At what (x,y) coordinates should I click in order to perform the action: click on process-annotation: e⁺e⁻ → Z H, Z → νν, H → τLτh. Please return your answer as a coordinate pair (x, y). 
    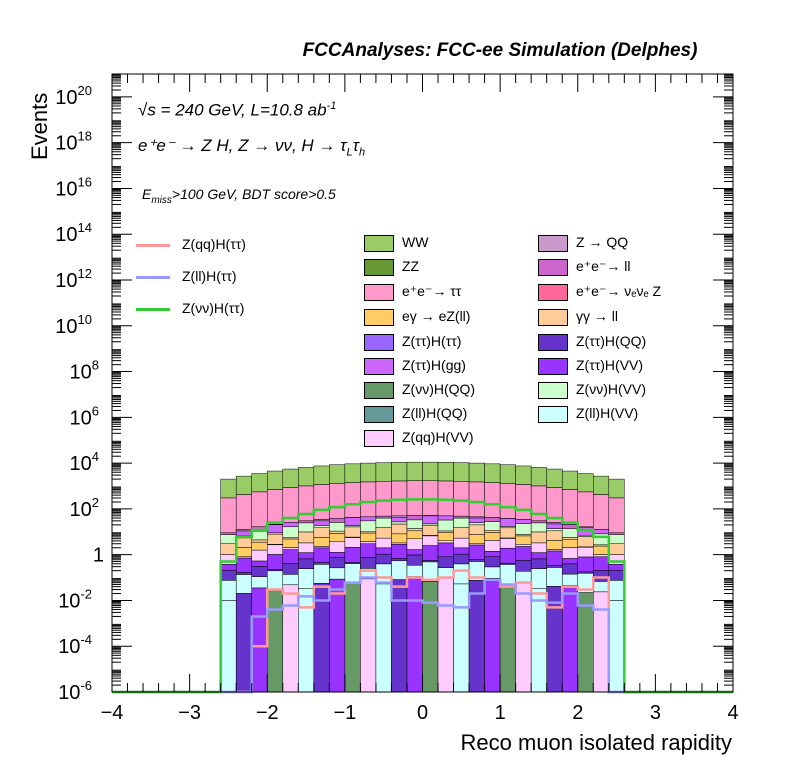
    Looking at the image, I should click on (252, 147).